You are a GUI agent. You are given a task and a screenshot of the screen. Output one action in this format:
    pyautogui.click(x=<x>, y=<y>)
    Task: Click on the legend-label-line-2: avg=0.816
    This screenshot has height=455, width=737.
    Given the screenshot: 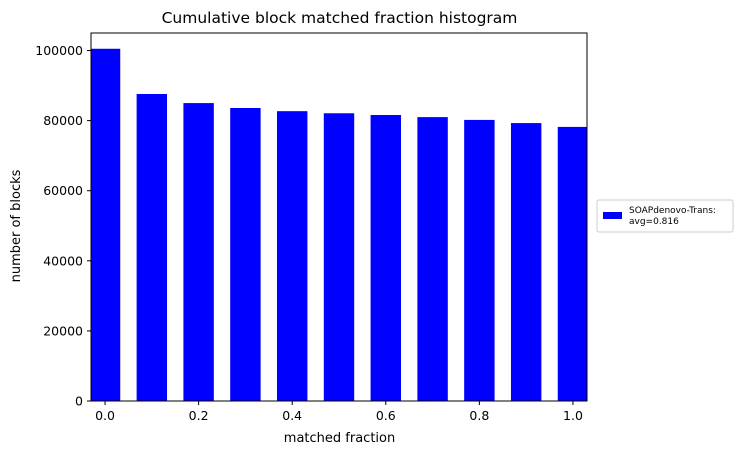 What is the action you would take?
    pyautogui.click(x=654, y=222)
    